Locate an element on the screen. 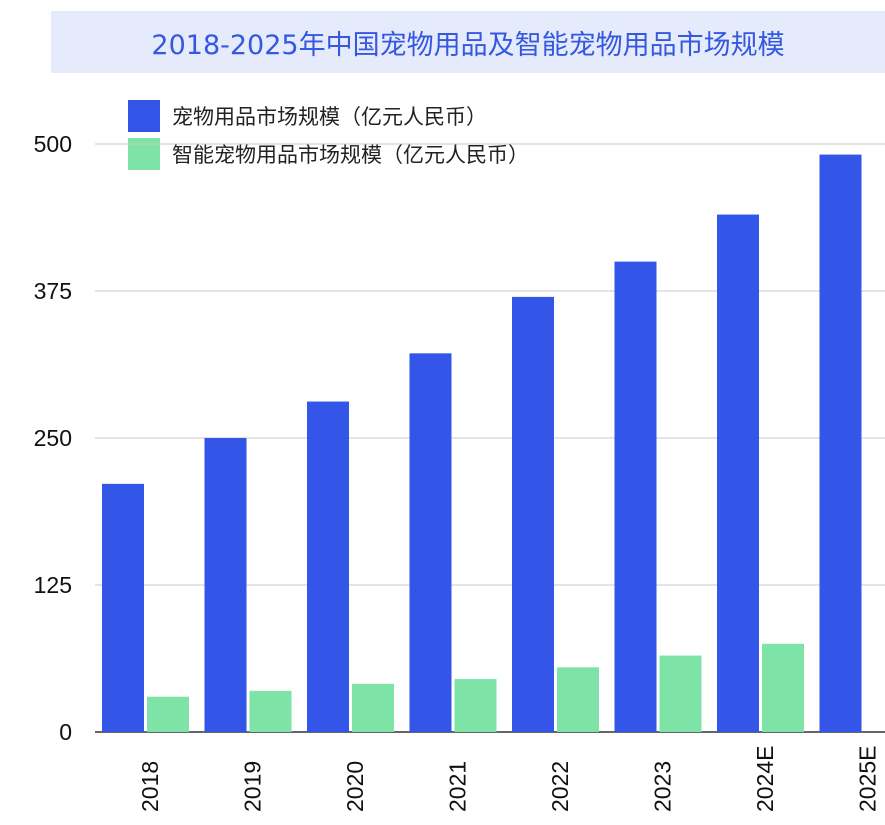 This screenshot has width=885, height=825. x-tick-label: 2020 is located at coordinates (355, 786).